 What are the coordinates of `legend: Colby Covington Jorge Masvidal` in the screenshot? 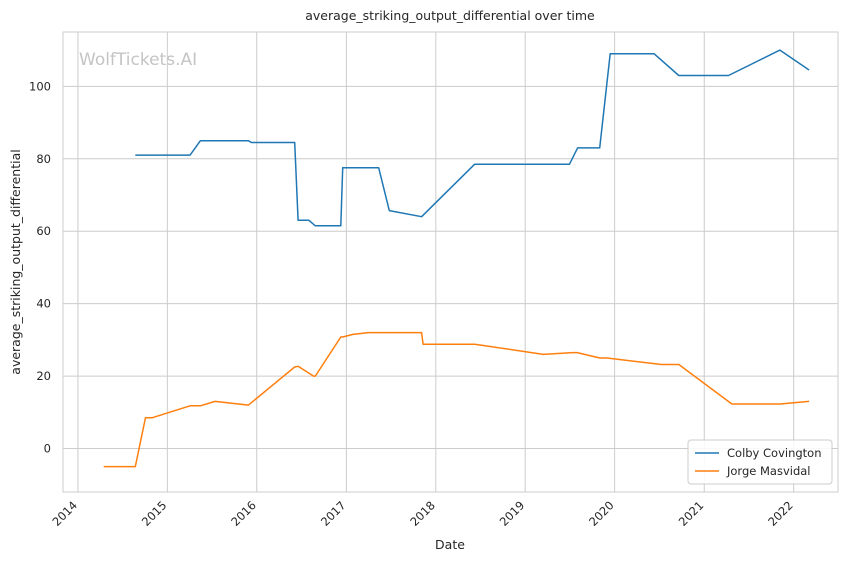 It's located at (760, 462).